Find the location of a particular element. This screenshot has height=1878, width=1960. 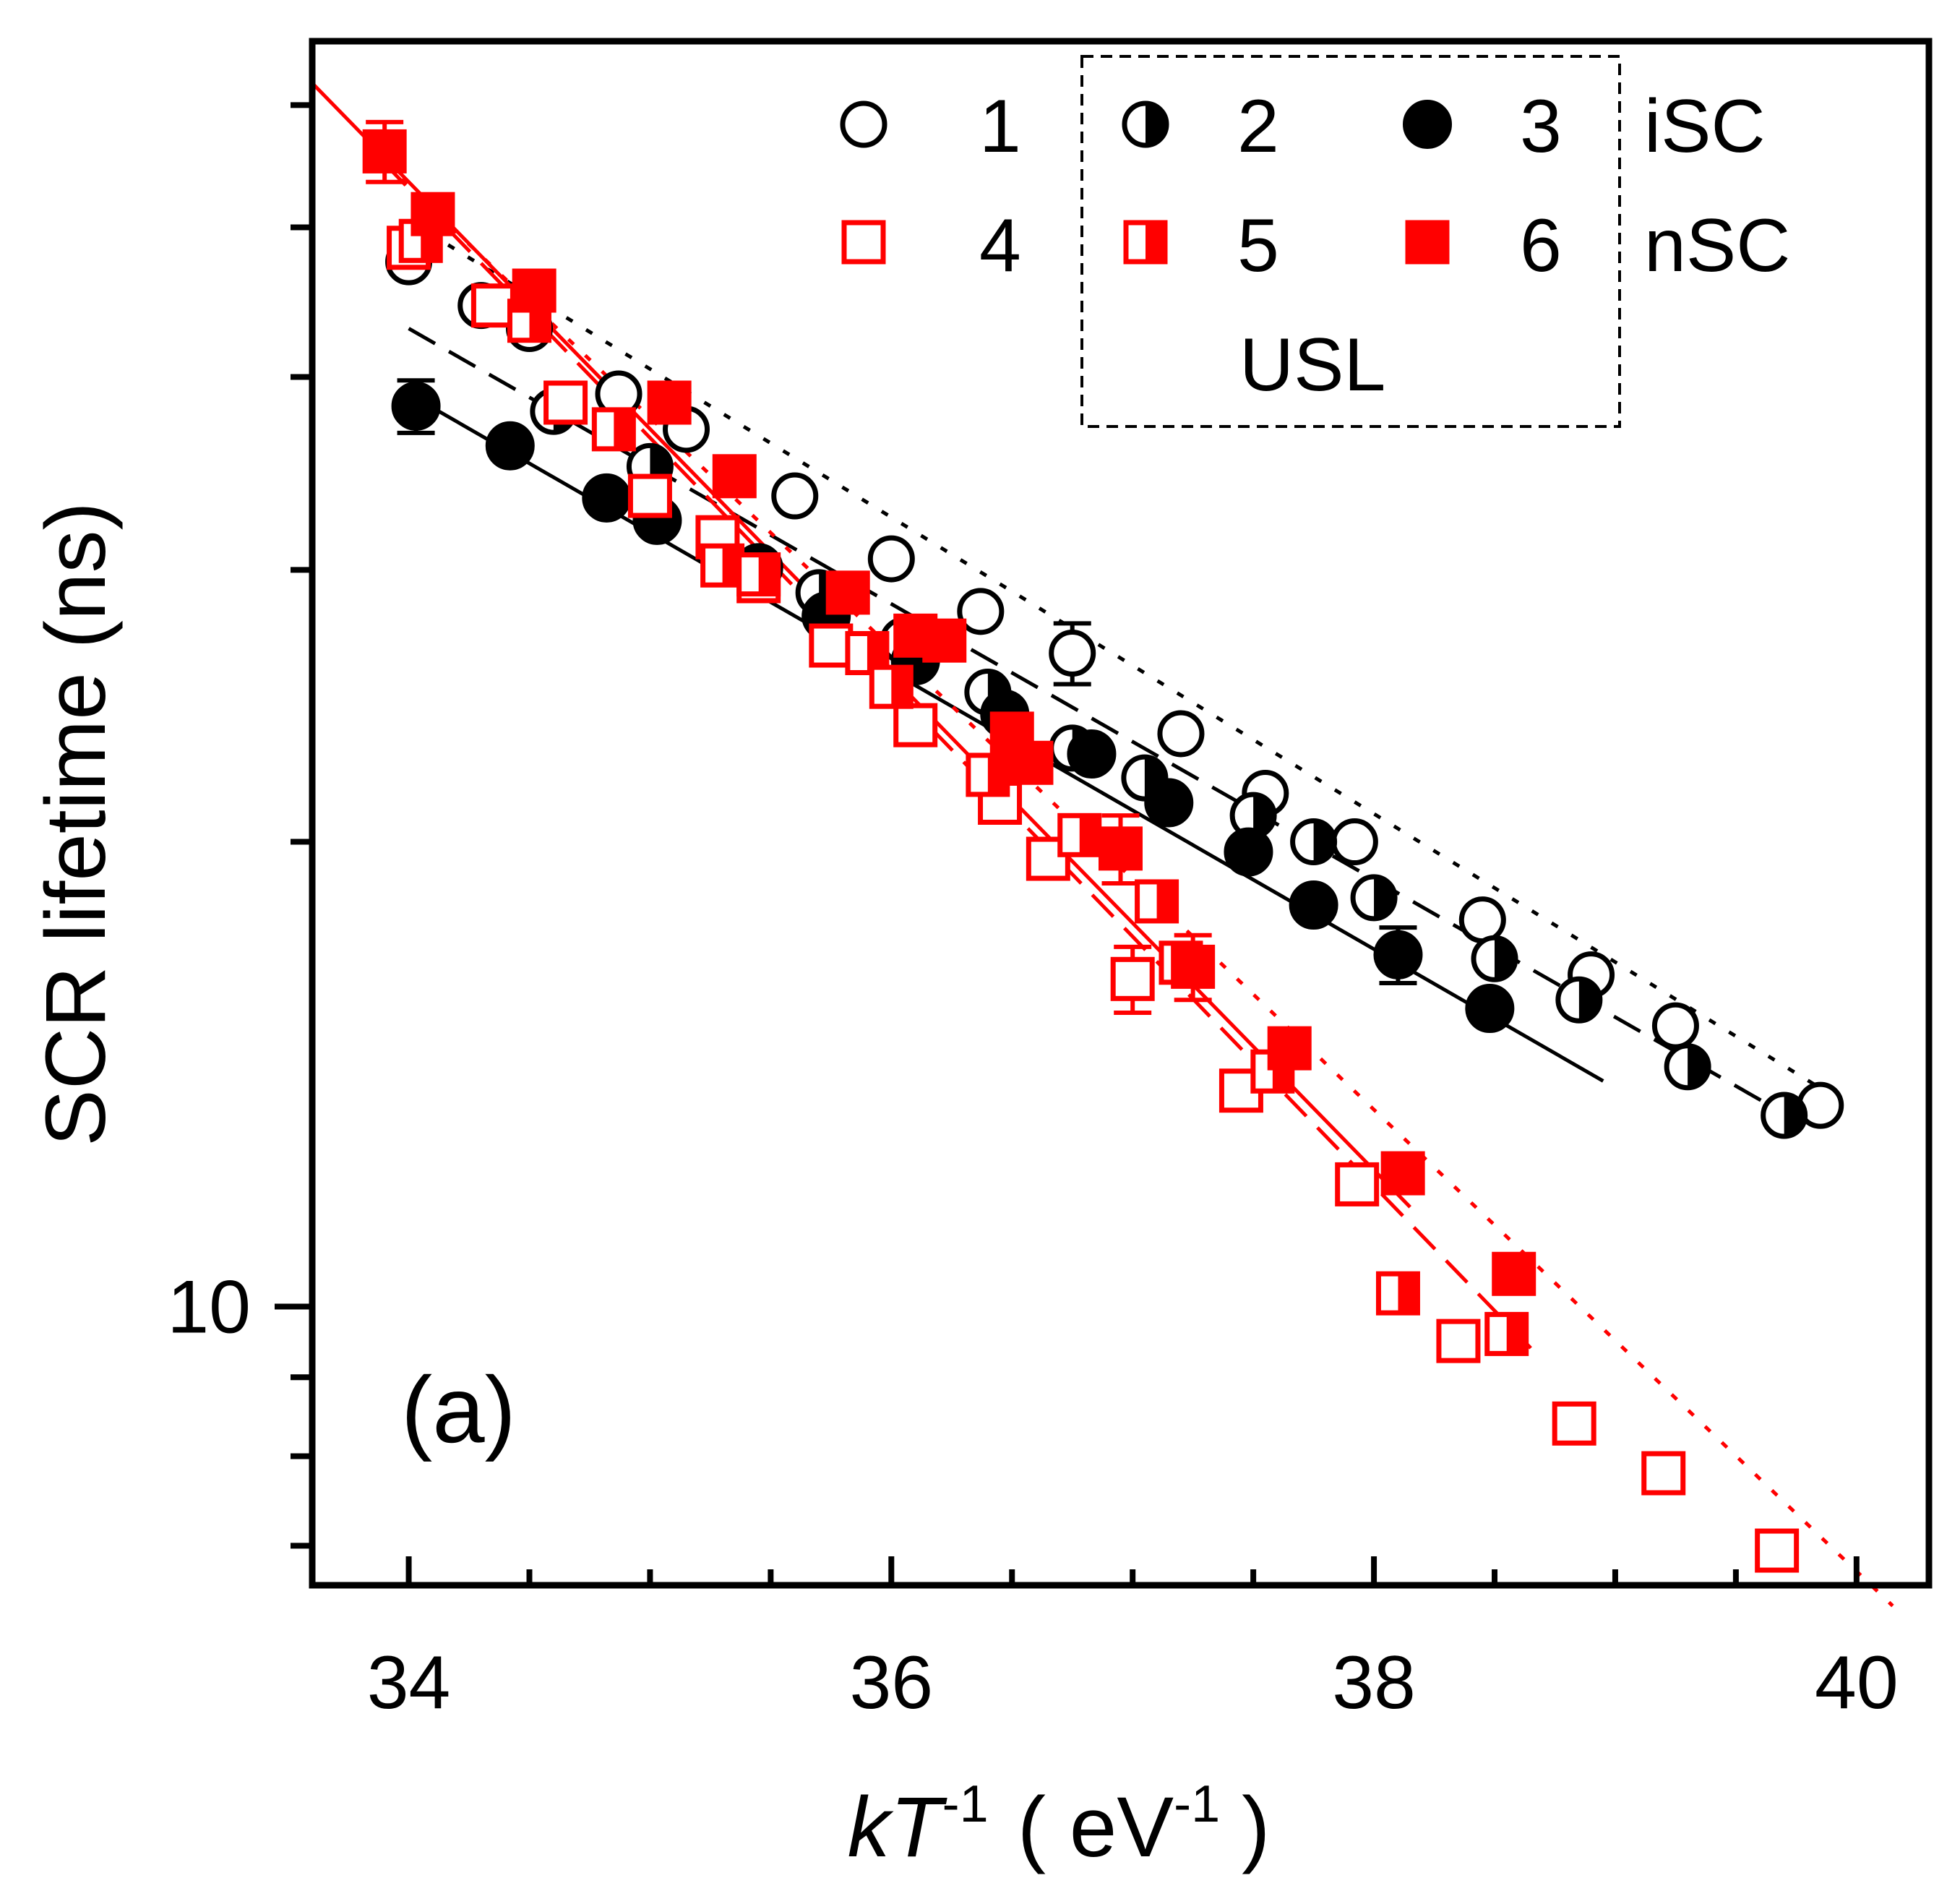

x-axis-title-main: kT is located at coordinates (898, 1827).